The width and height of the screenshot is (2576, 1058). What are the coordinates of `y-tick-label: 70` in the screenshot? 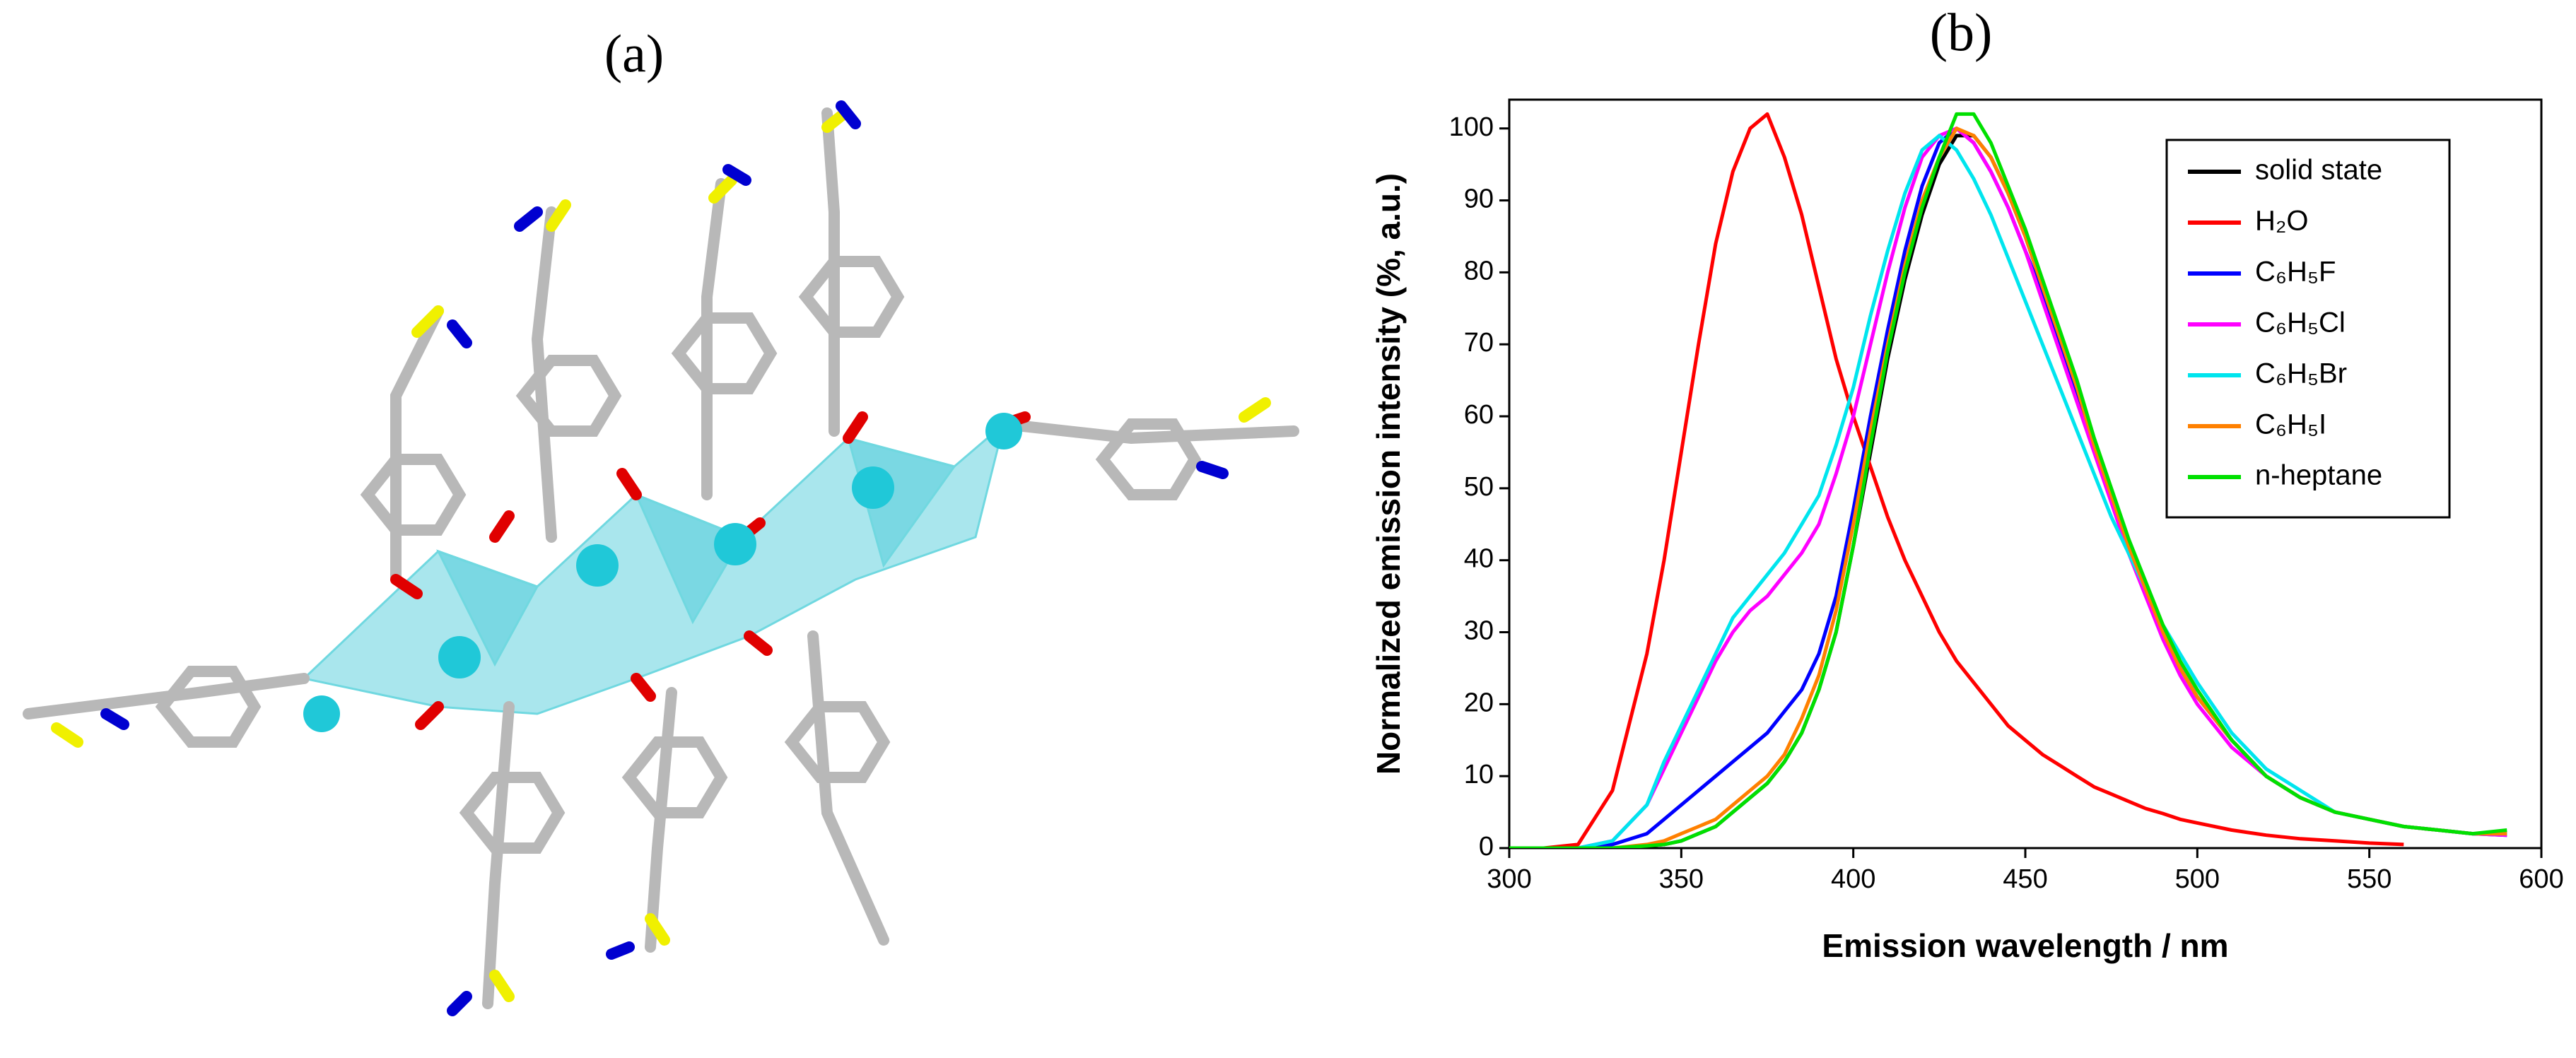 It's located at (1479, 343).